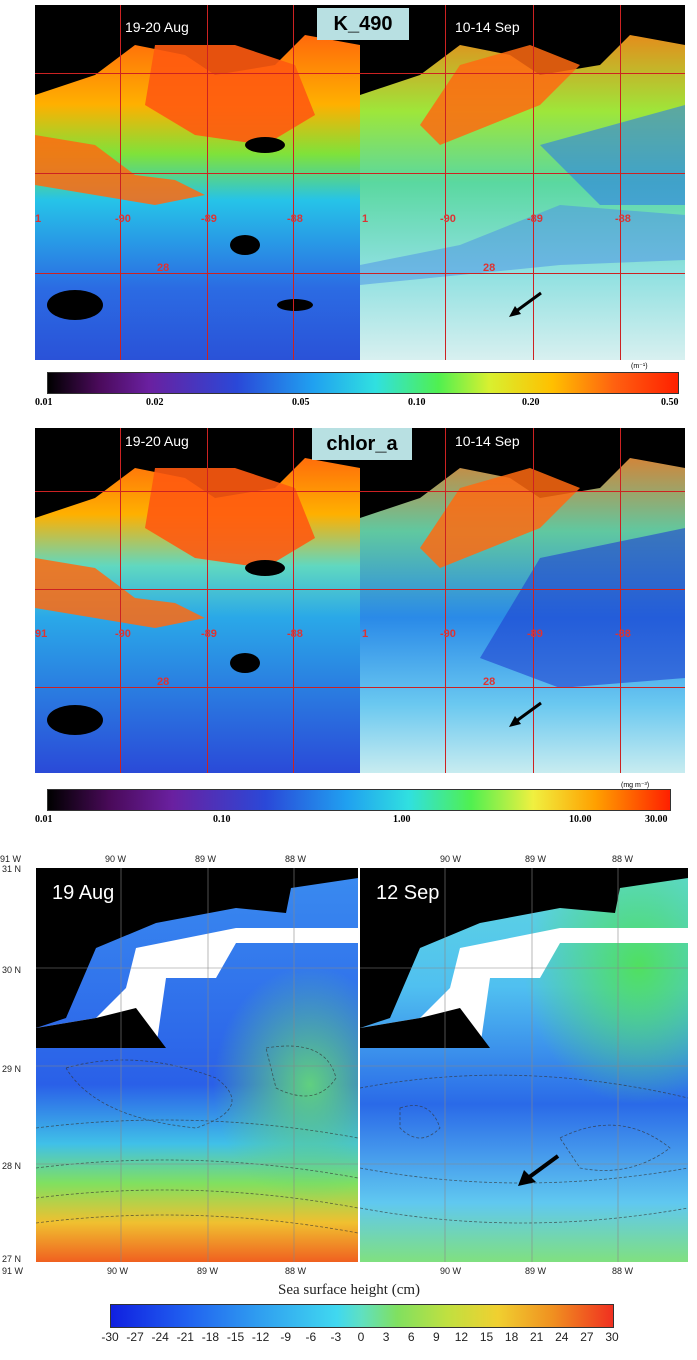  What do you see at coordinates (41, 634) in the screenshot?
I see `lon-label: 91` at bounding box center [41, 634].